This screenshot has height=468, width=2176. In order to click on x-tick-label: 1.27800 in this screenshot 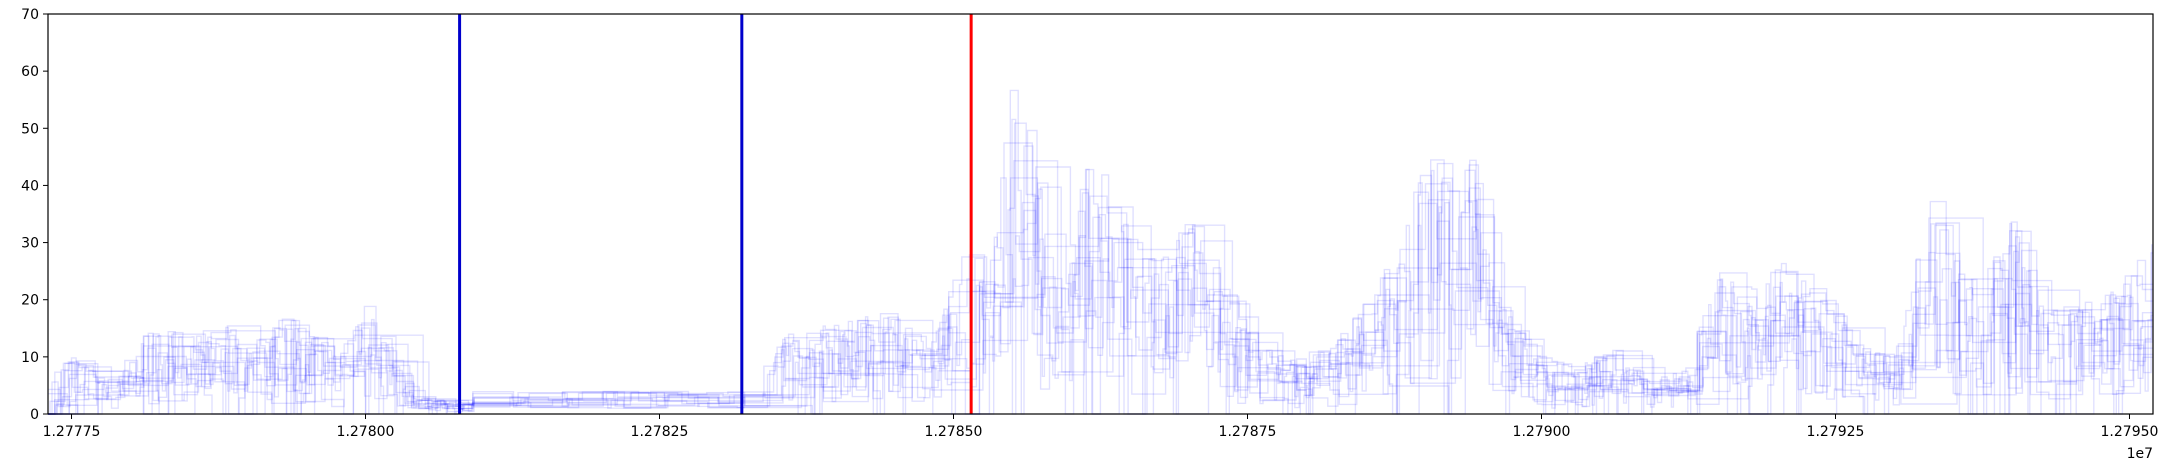, I will do `click(366, 432)`.